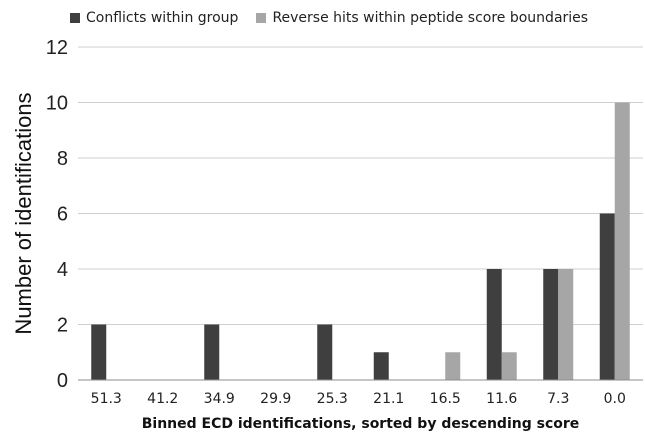 The width and height of the screenshot is (645, 433). I want to click on x-tick-label: 29.9, so click(275, 399).